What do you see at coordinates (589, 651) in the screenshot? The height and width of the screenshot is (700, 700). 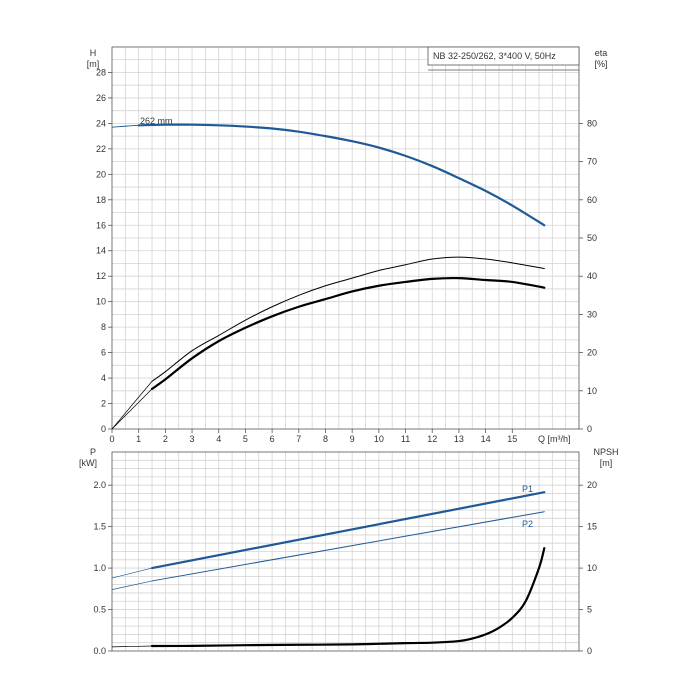 I see `npsh-tick-label: 0` at bounding box center [589, 651].